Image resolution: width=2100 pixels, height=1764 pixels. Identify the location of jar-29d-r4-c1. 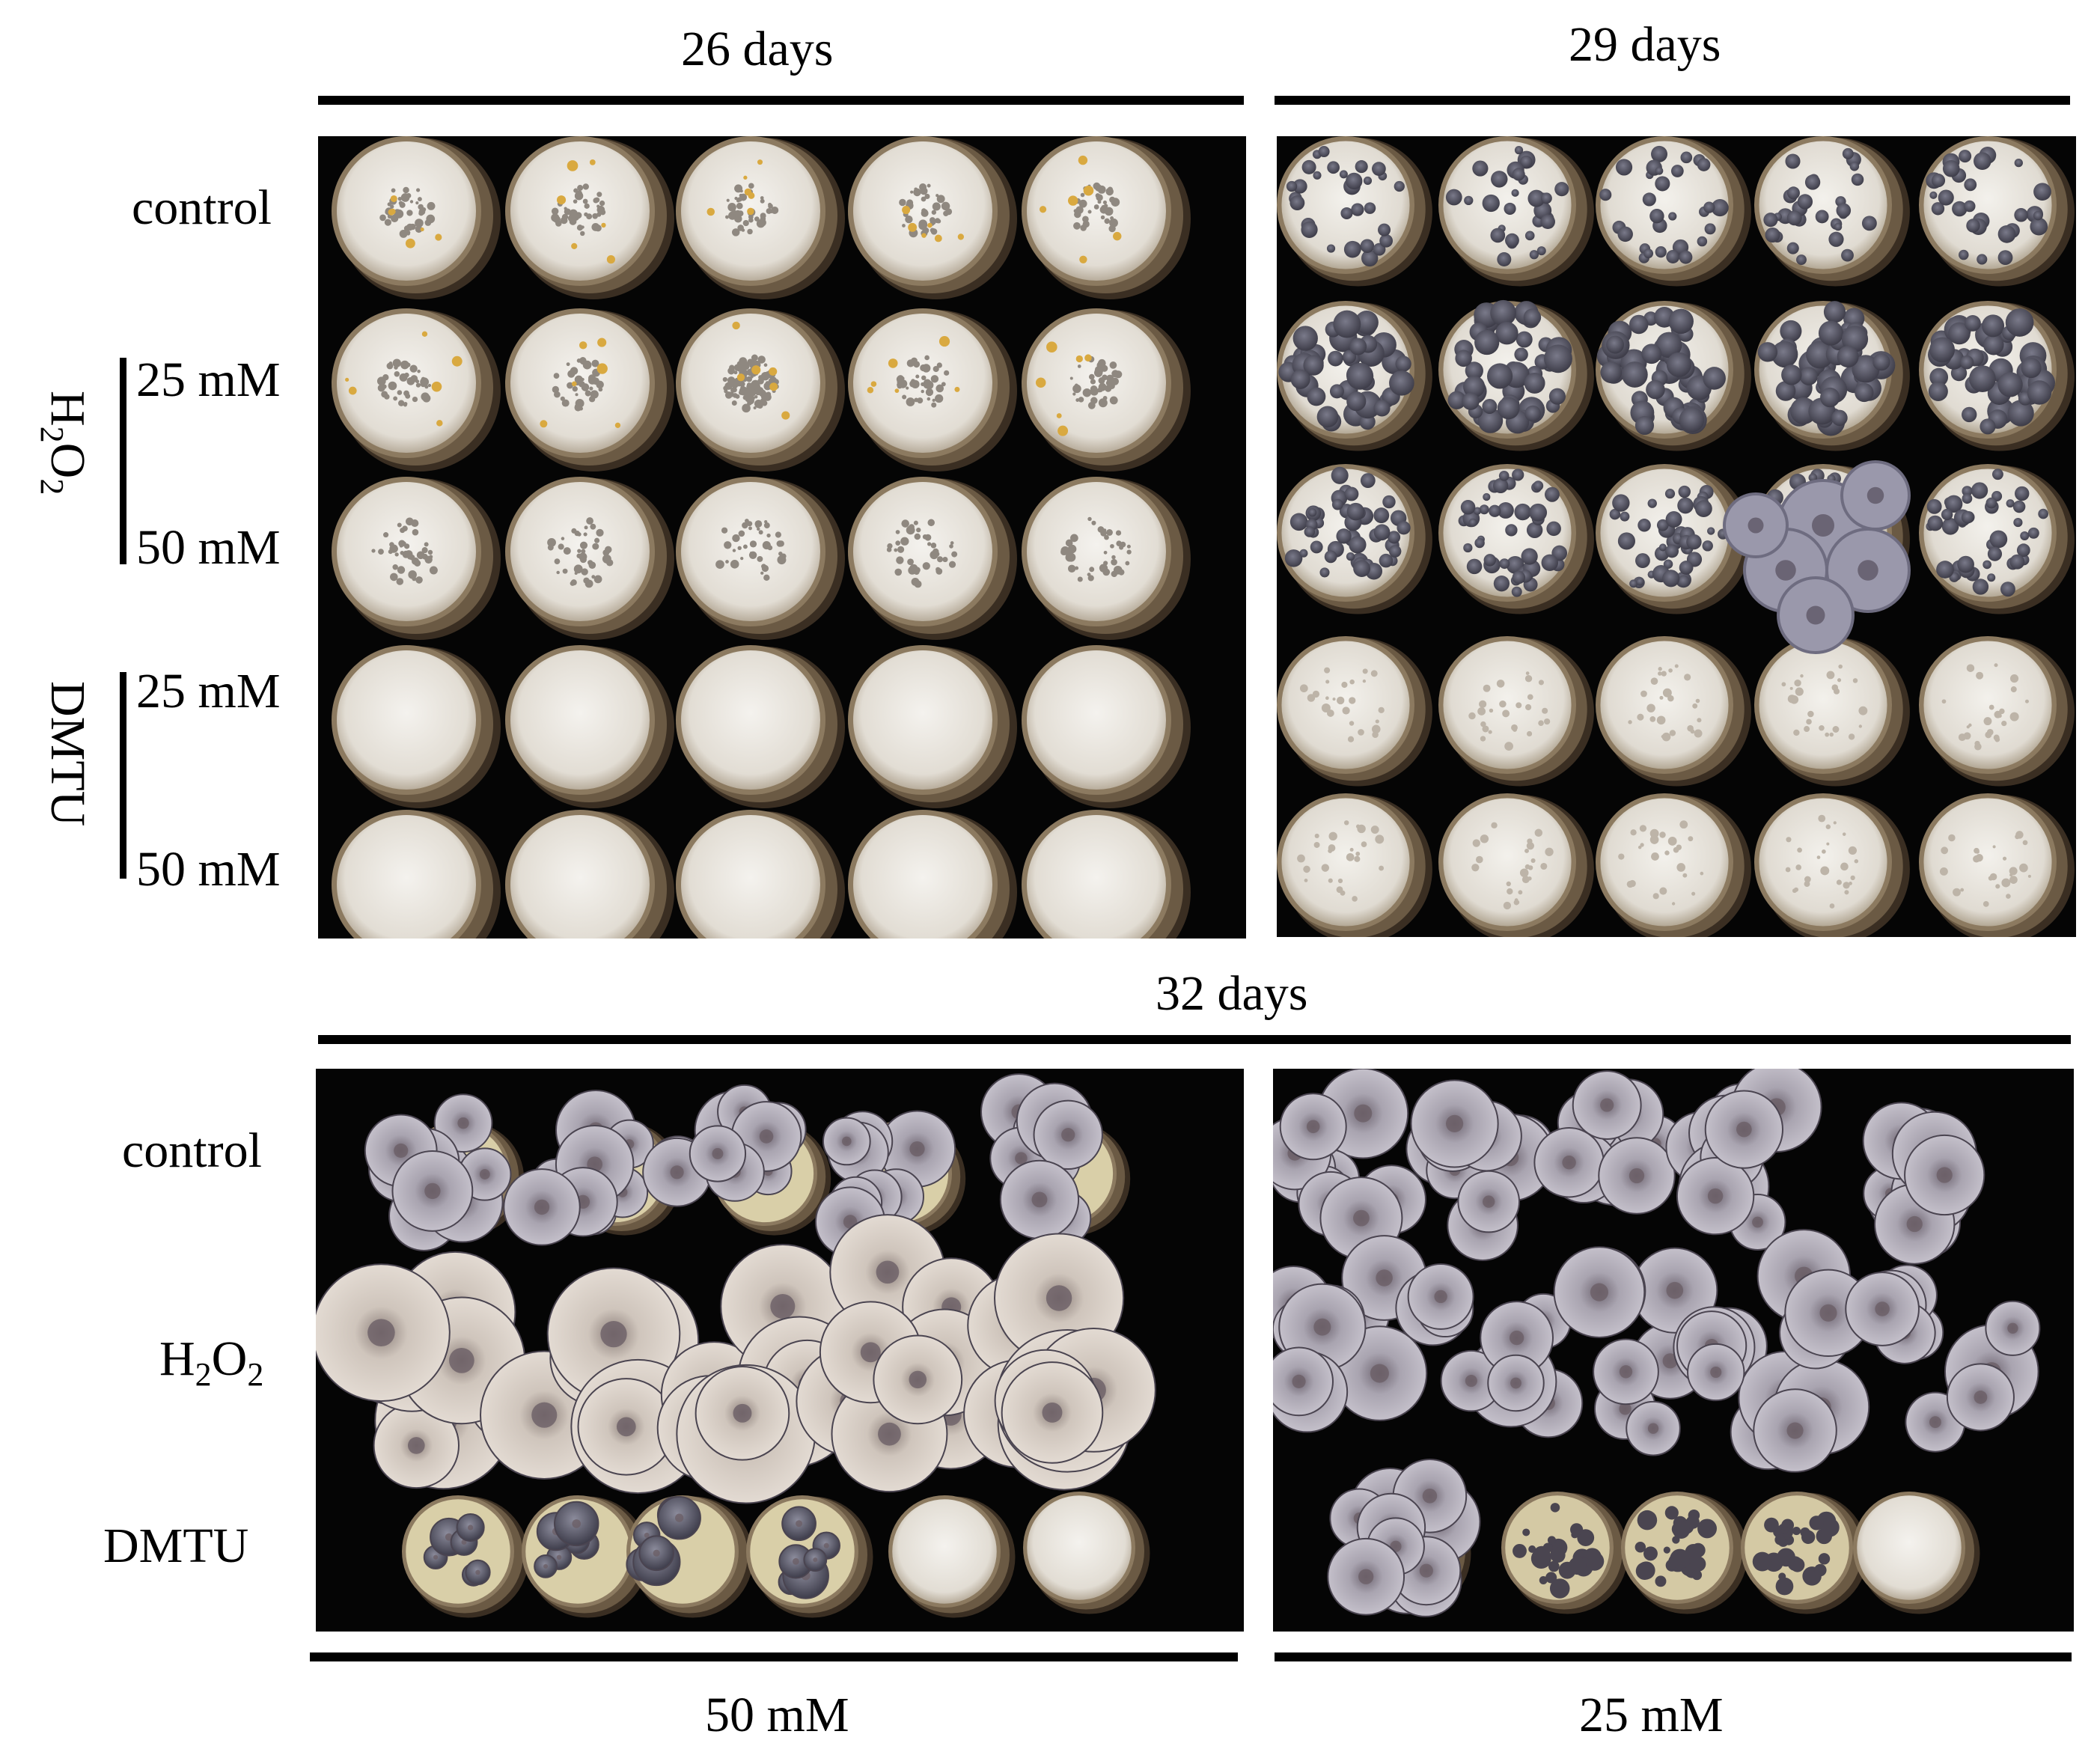
(1354, 711).